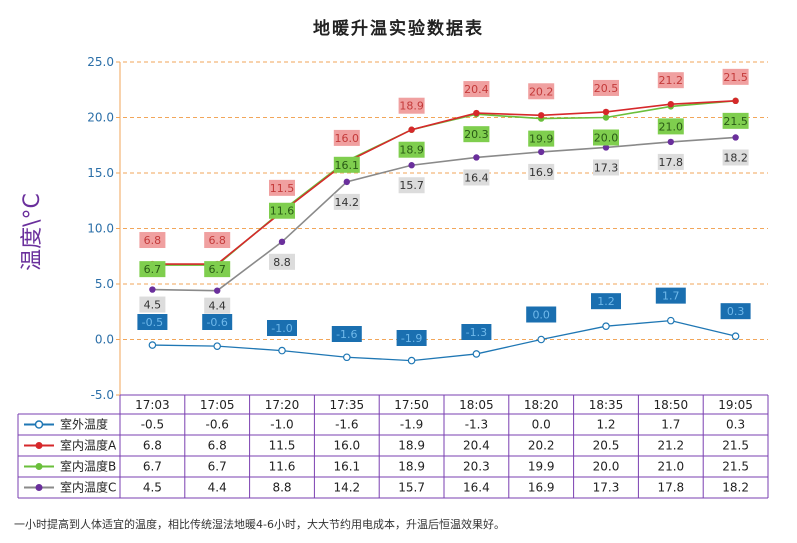 The height and width of the screenshot is (543, 797). What do you see at coordinates (282, 467) in the screenshot?
I see `table-cell-value: 11.6` at bounding box center [282, 467].